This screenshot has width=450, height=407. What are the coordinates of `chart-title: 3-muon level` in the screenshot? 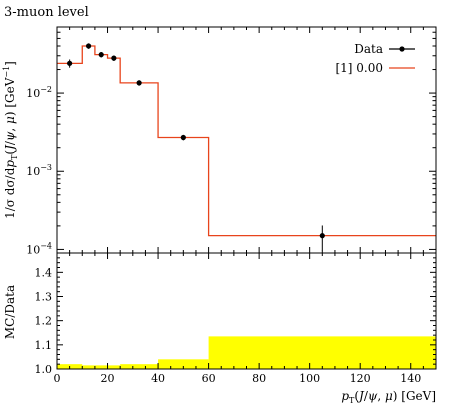 It's located at (46, 12).